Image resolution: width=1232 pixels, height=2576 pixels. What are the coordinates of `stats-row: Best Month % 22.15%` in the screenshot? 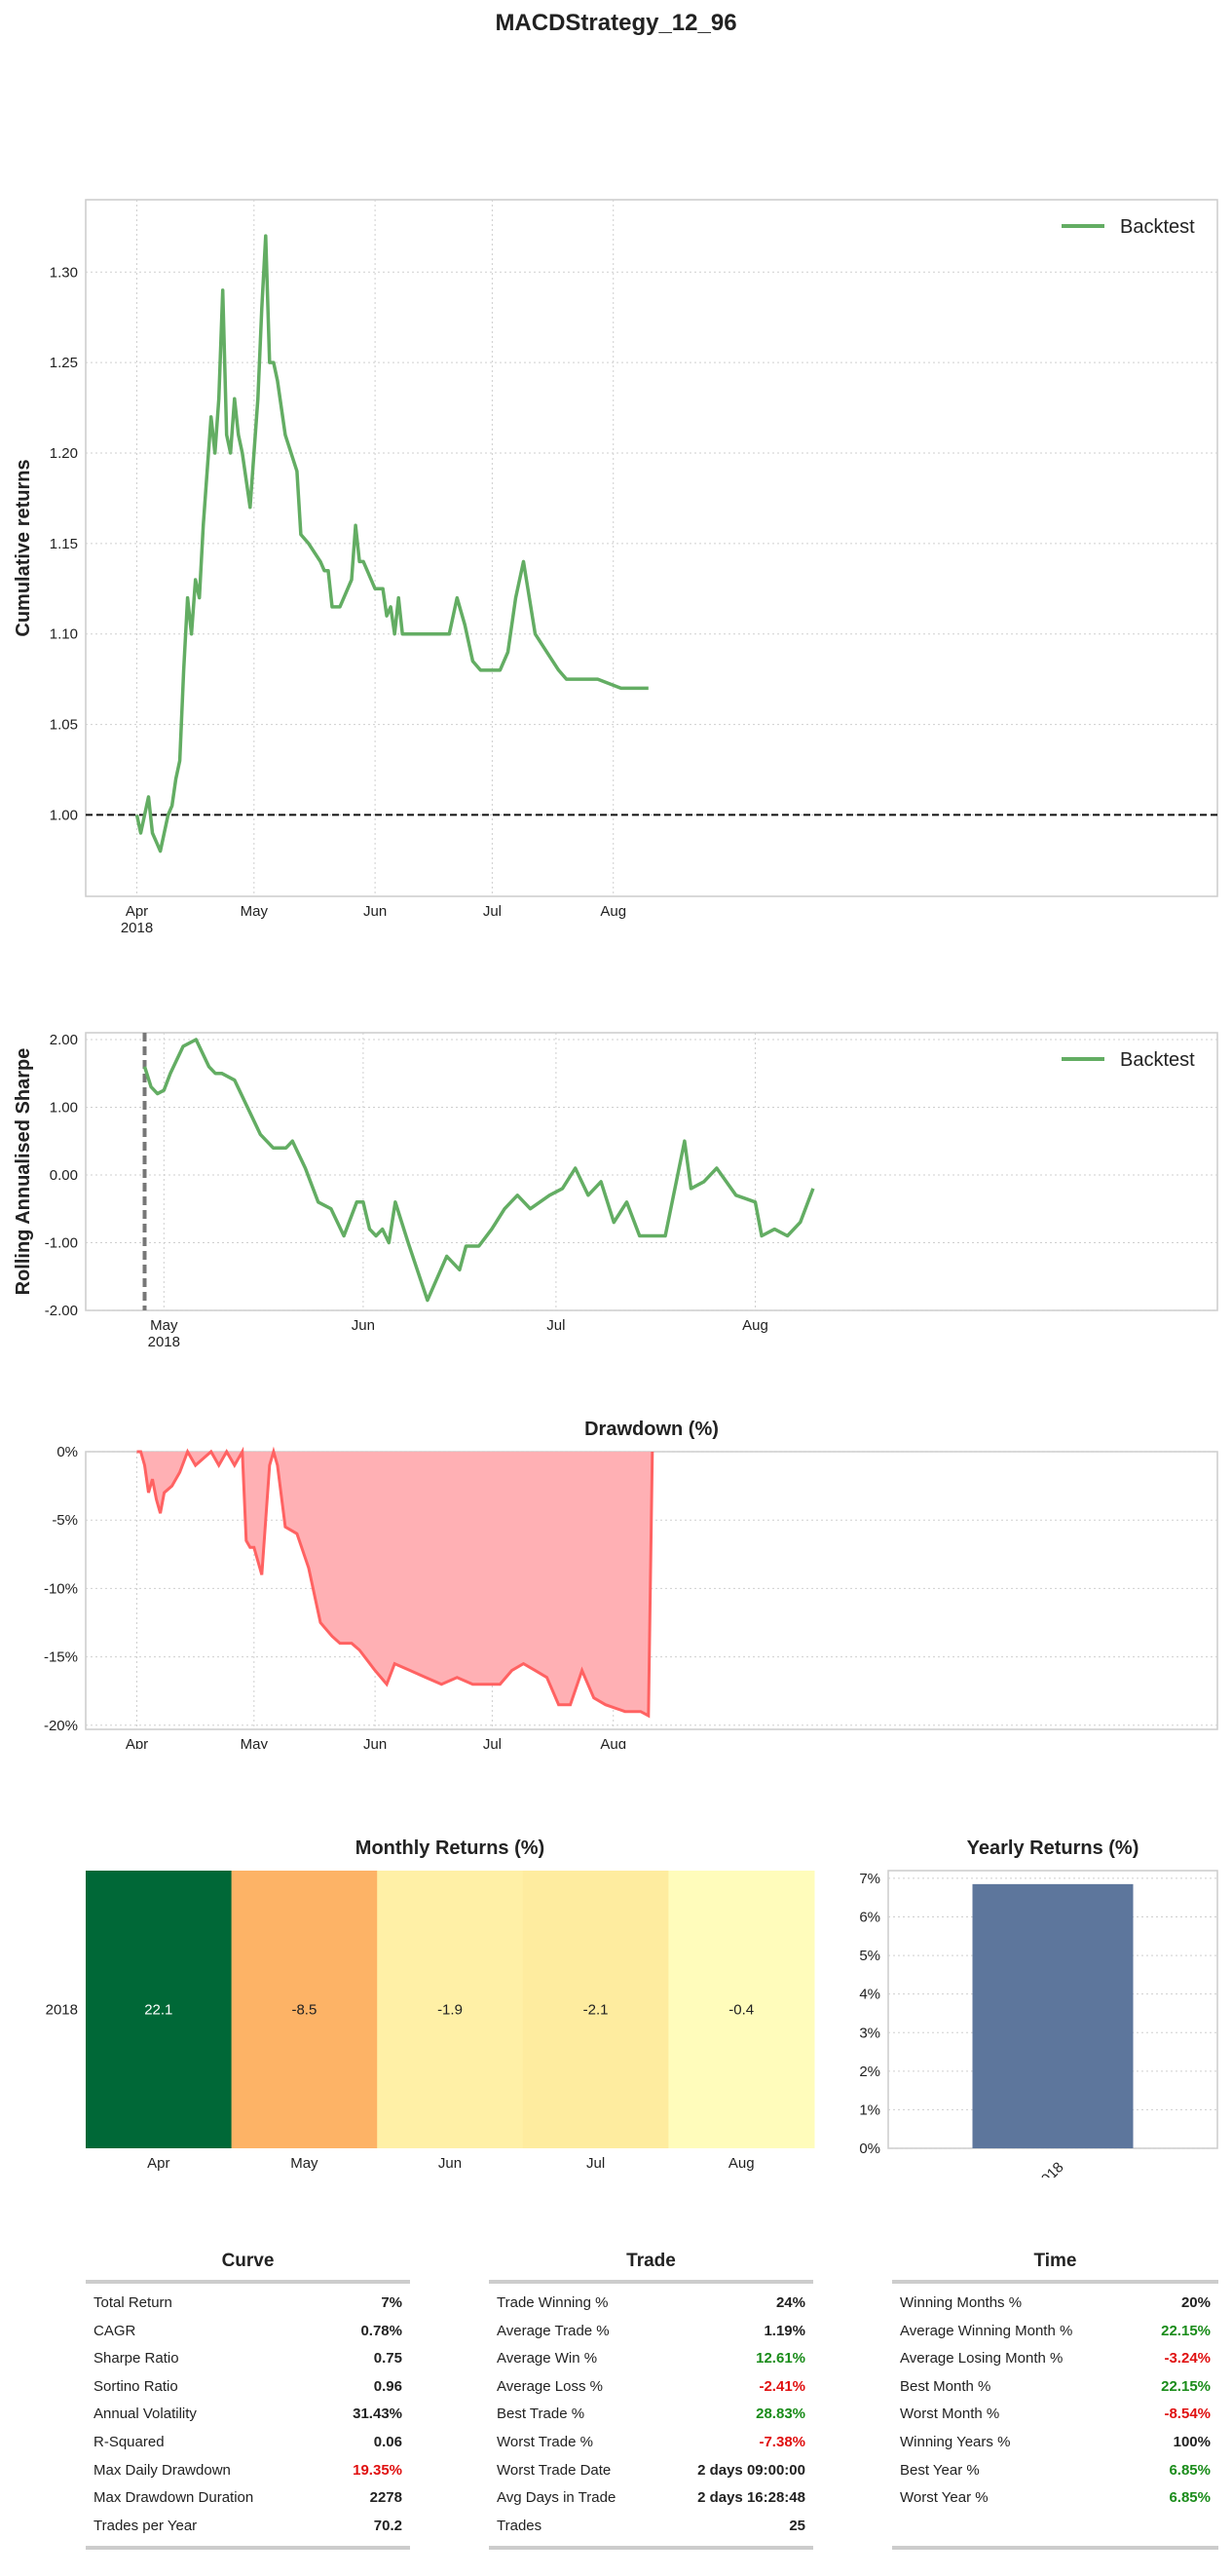 It's located at (1055, 2387).